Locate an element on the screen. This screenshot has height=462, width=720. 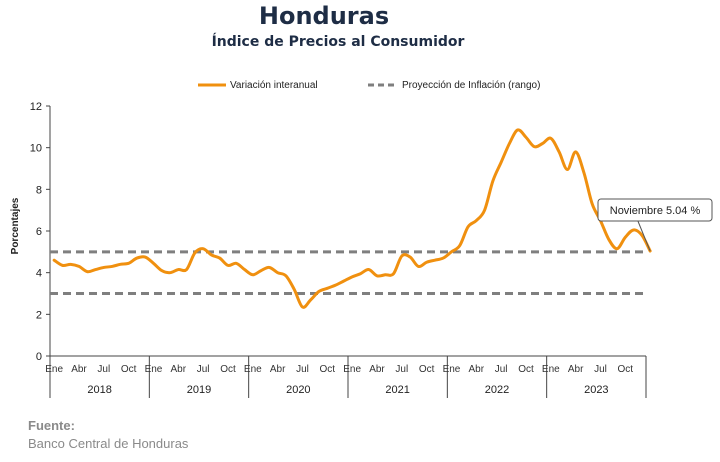
source-label: Fuente: is located at coordinates (51, 425).